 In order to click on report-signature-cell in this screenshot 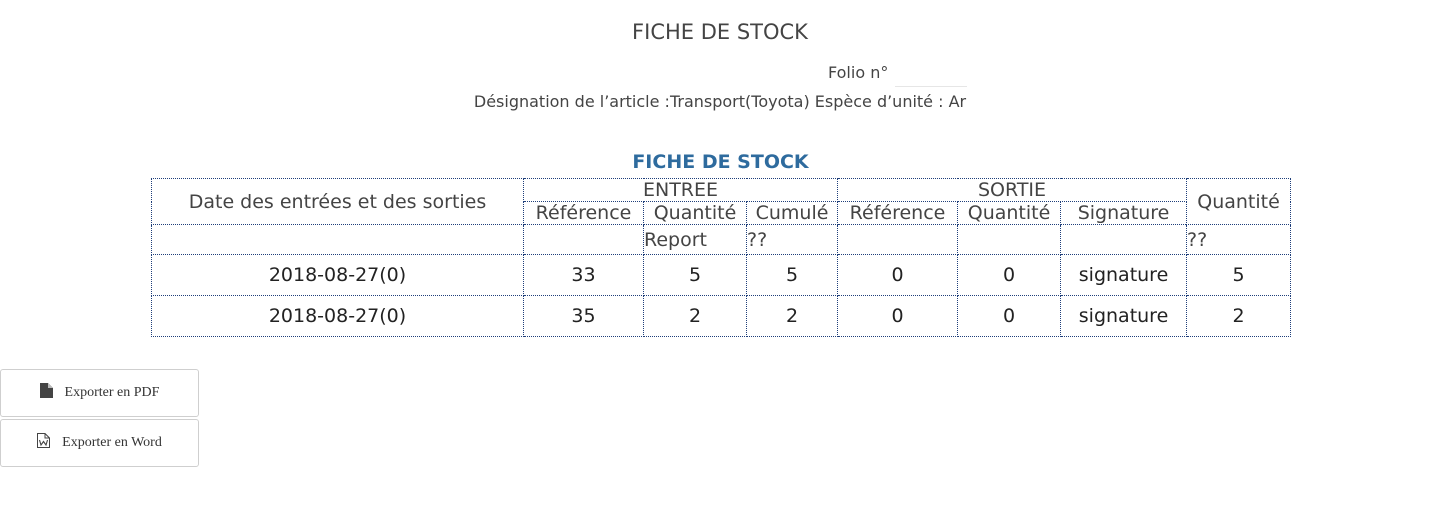, I will do `click(1124, 239)`.